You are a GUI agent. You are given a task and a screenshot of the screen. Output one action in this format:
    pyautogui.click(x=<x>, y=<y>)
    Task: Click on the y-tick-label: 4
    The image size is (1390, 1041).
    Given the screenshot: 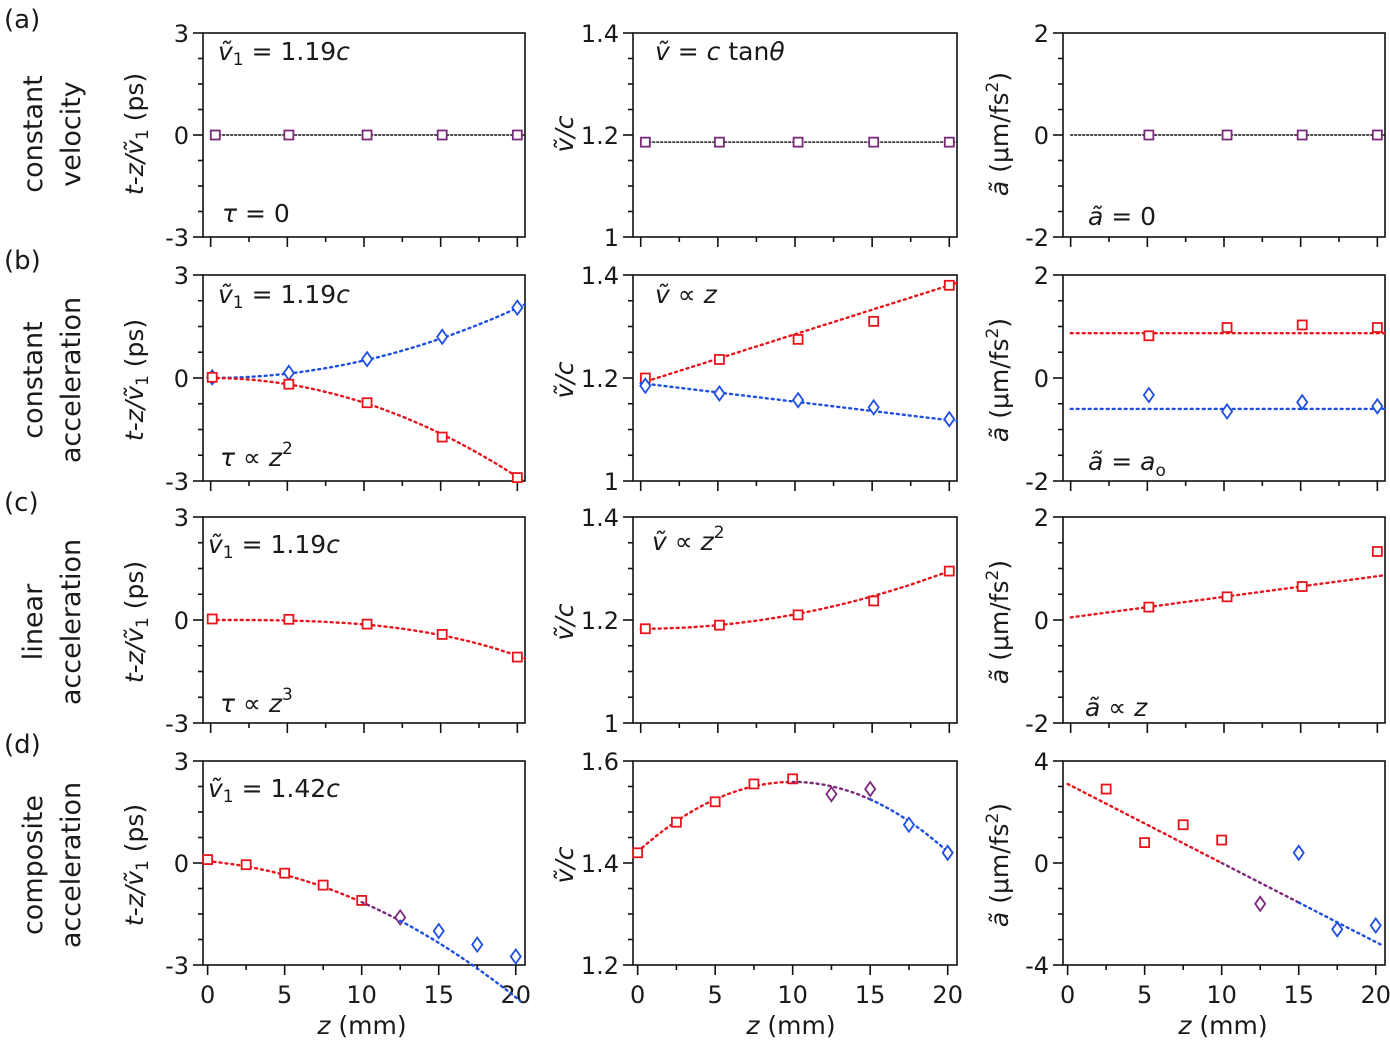 What is the action you would take?
    pyautogui.click(x=1041, y=762)
    